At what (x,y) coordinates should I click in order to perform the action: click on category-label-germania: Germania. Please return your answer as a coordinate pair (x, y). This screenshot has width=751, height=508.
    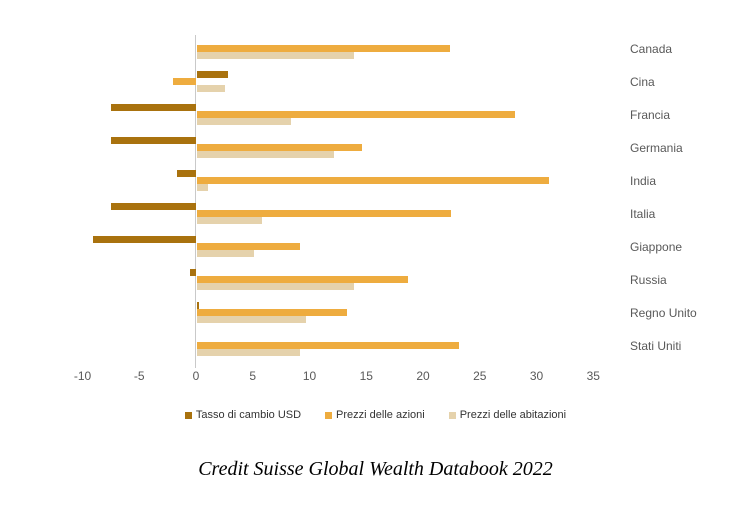
    Looking at the image, I should click on (656, 147).